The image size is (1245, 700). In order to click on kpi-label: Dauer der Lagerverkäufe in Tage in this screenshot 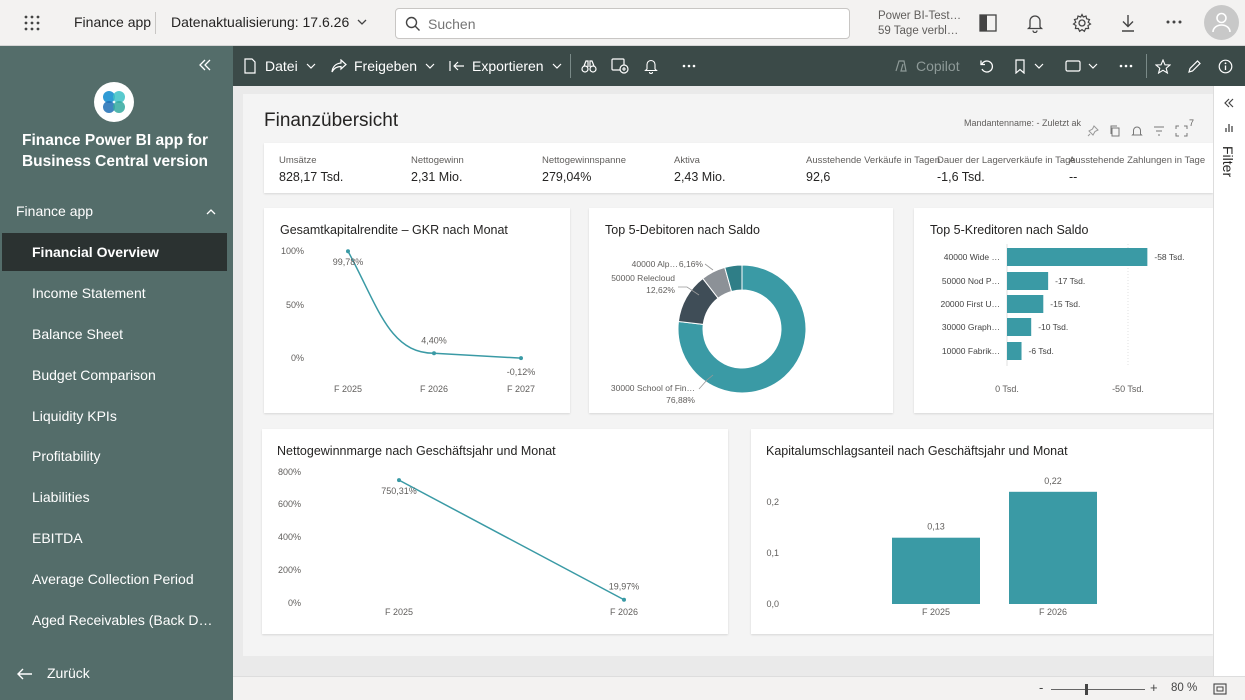, I will do `click(1006, 160)`.